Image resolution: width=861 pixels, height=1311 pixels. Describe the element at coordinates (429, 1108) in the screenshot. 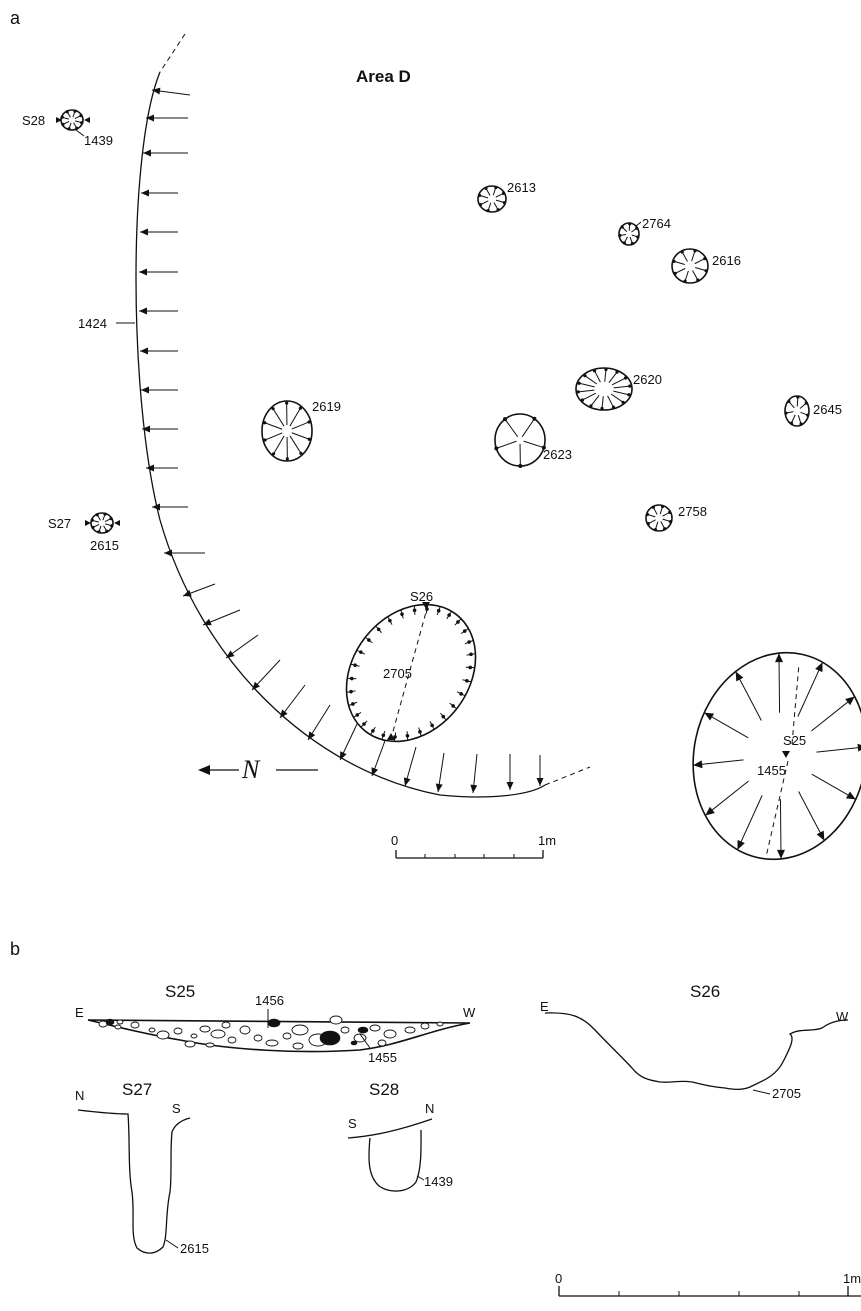

I see `section-s28-right: N` at that location.